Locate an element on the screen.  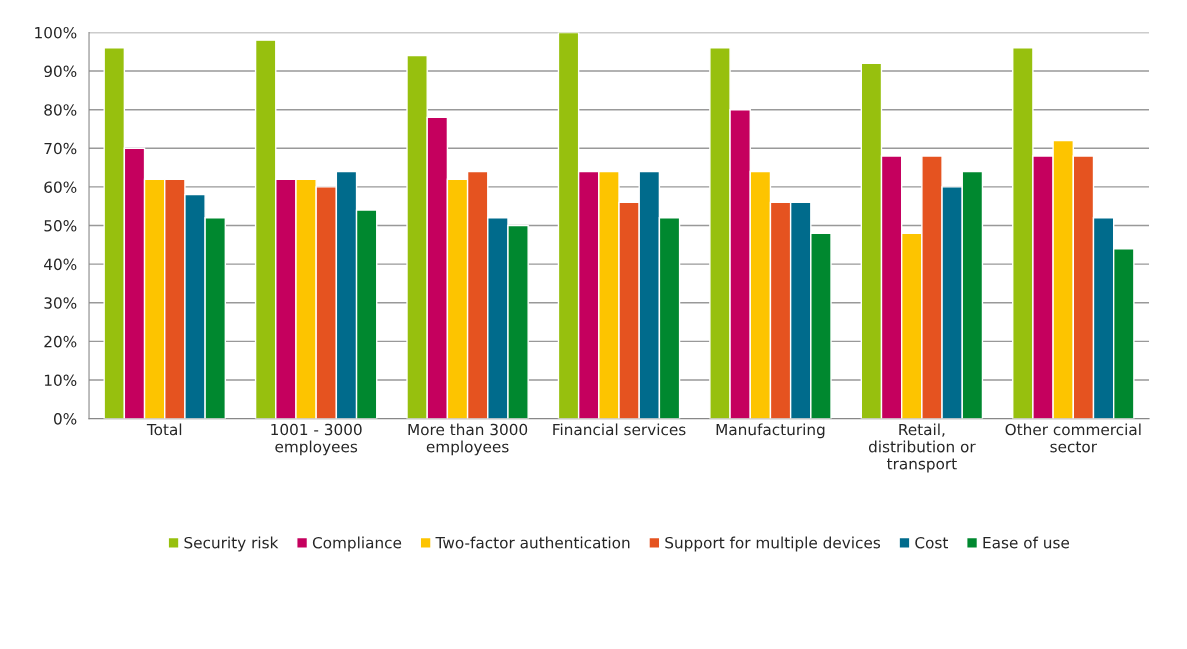
y-tick-label: 90% is located at coordinates (60, 71).